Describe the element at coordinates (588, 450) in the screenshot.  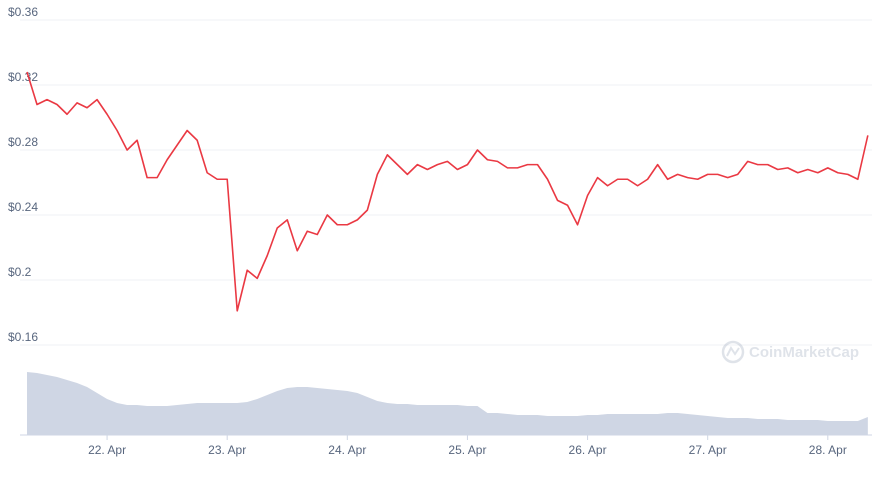
I see `x-tick-label: 26. Apr` at that location.